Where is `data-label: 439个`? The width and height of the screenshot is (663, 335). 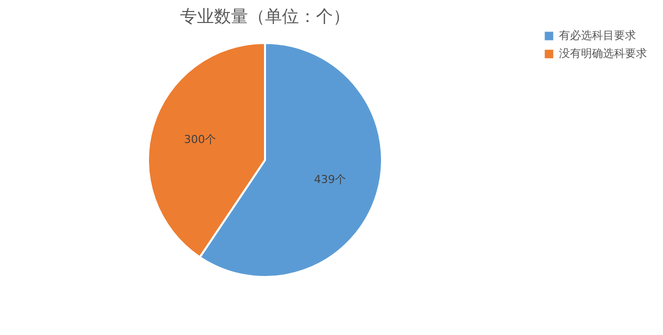 data-label: 439个 is located at coordinates (330, 179).